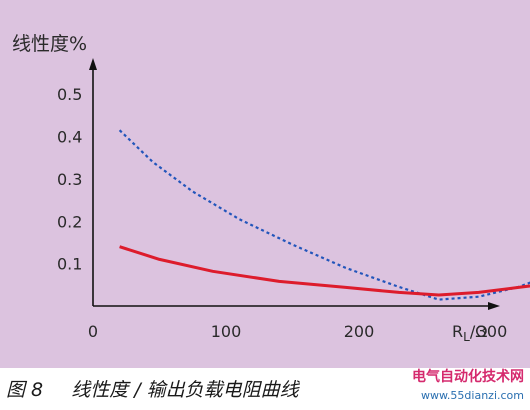 The image size is (530, 410). What do you see at coordinates (359, 331) in the screenshot?
I see `x-tick-label: 200` at bounding box center [359, 331].